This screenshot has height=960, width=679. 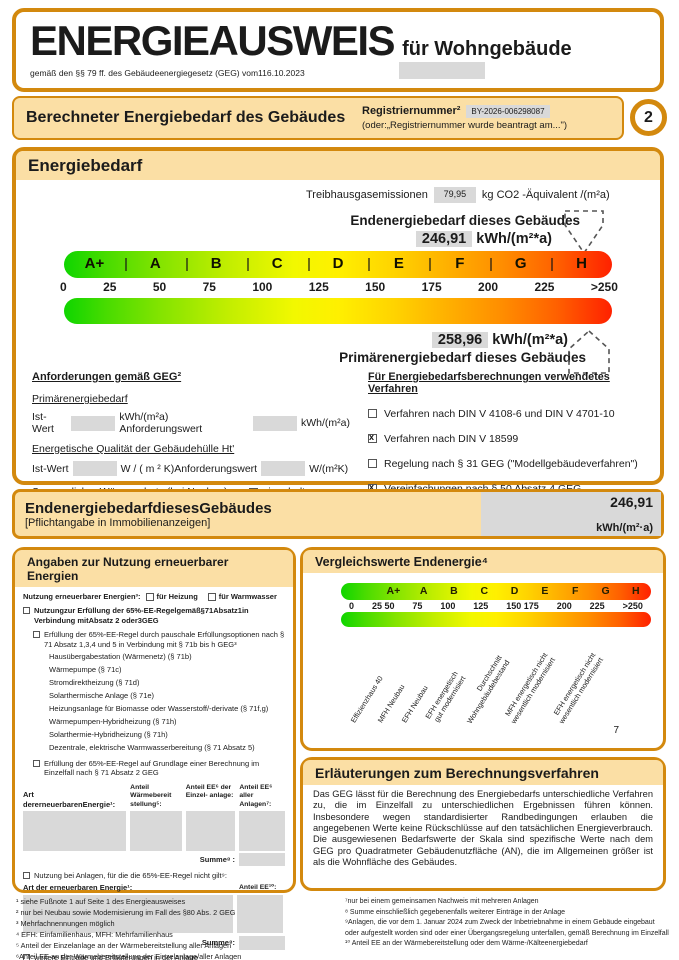 What do you see at coordinates (589, 351) in the screenshot?
I see `primaerenergie-marker-arrow-icon` at bounding box center [589, 351].